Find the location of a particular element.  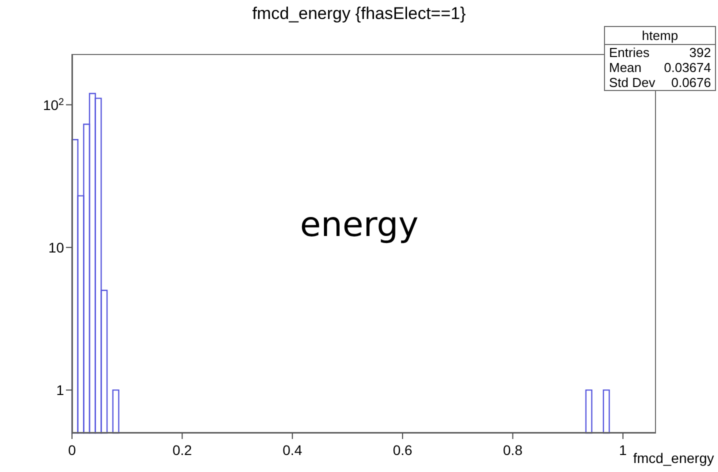

x-tick-label: 0.6 is located at coordinates (402, 450).